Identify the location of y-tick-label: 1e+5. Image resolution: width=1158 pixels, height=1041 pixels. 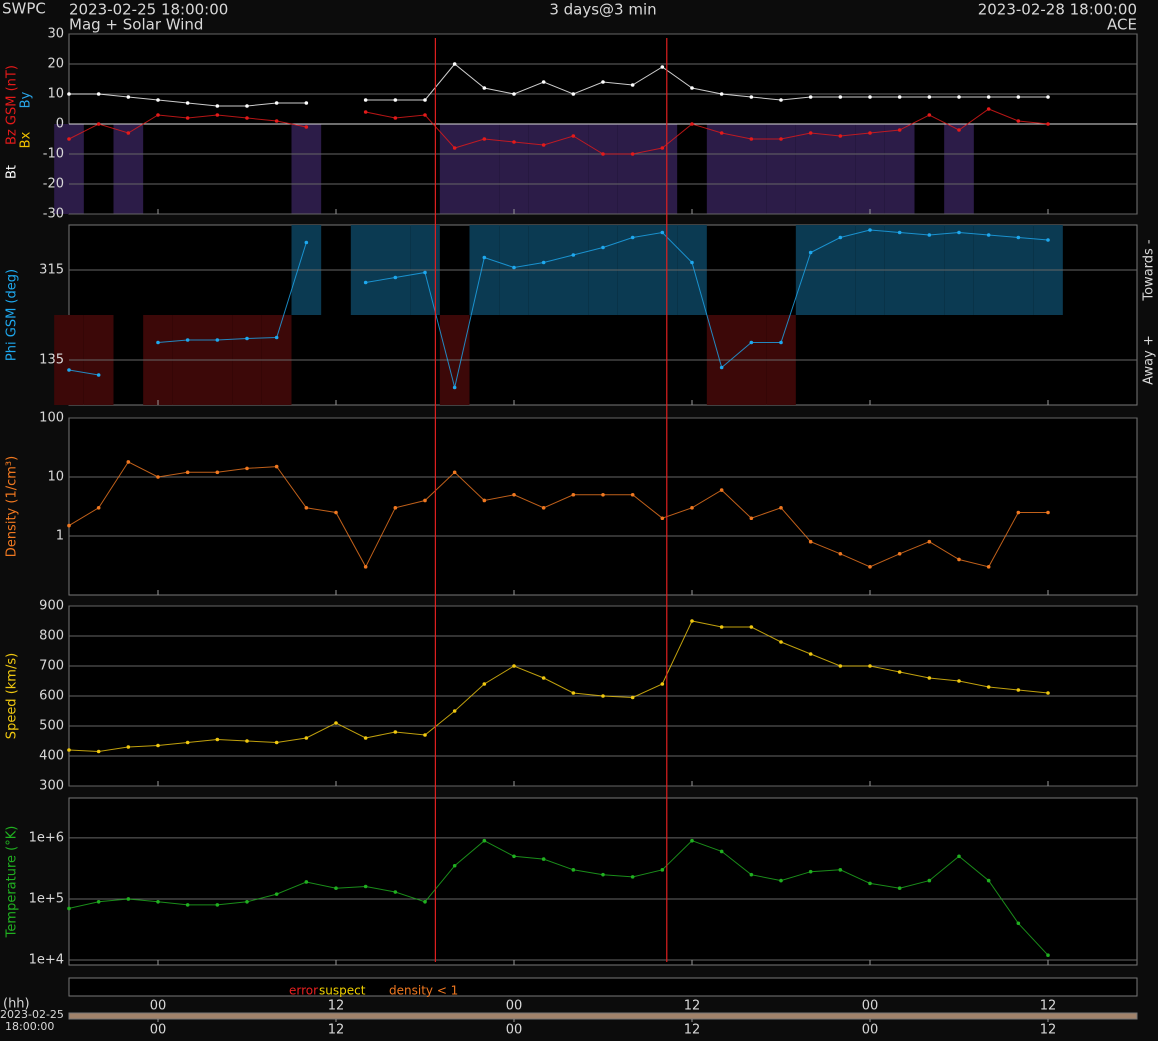
(46, 898).